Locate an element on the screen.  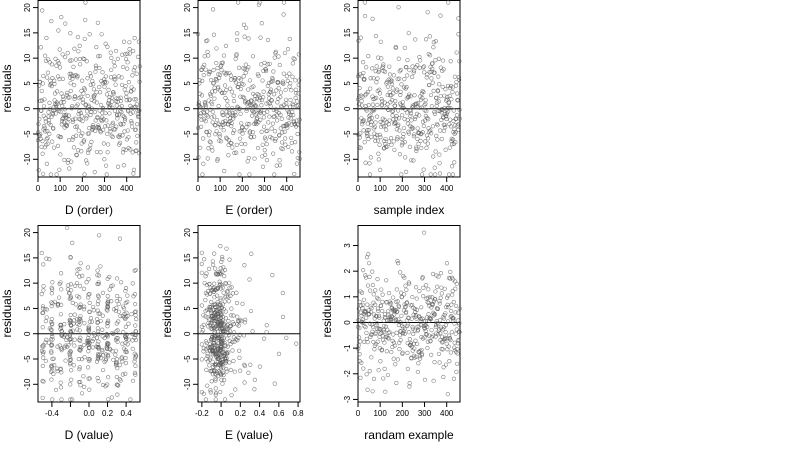
x-tick-label: 200 is located at coordinates (403, 188).